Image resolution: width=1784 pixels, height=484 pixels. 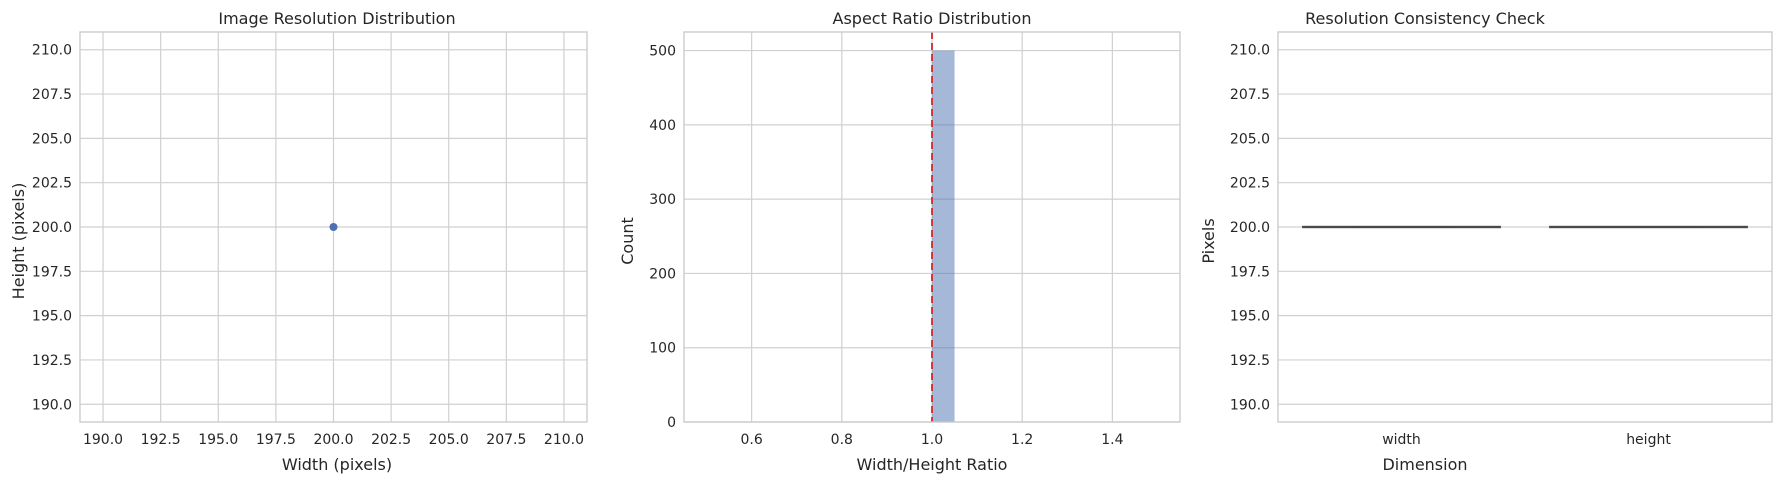 I want to click on x-tick-label: 202.5, so click(x=391, y=440).